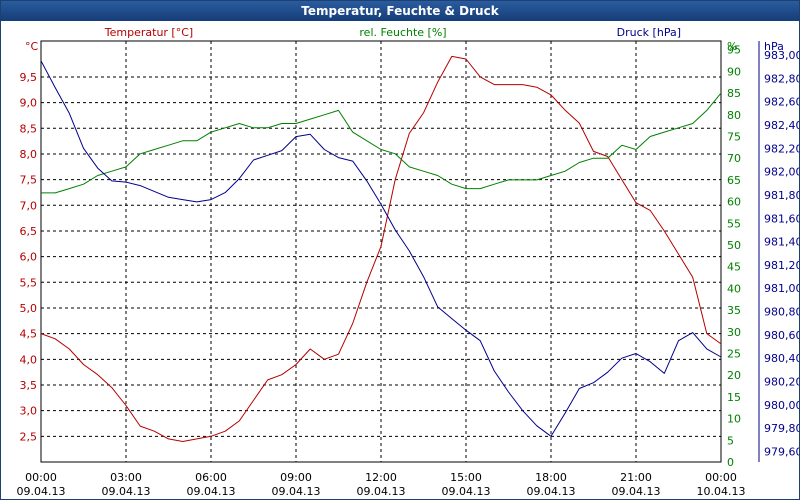  What do you see at coordinates (781, 218) in the screenshot?
I see `pressure-tick-label: 981,60` at bounding box center [781, 218].